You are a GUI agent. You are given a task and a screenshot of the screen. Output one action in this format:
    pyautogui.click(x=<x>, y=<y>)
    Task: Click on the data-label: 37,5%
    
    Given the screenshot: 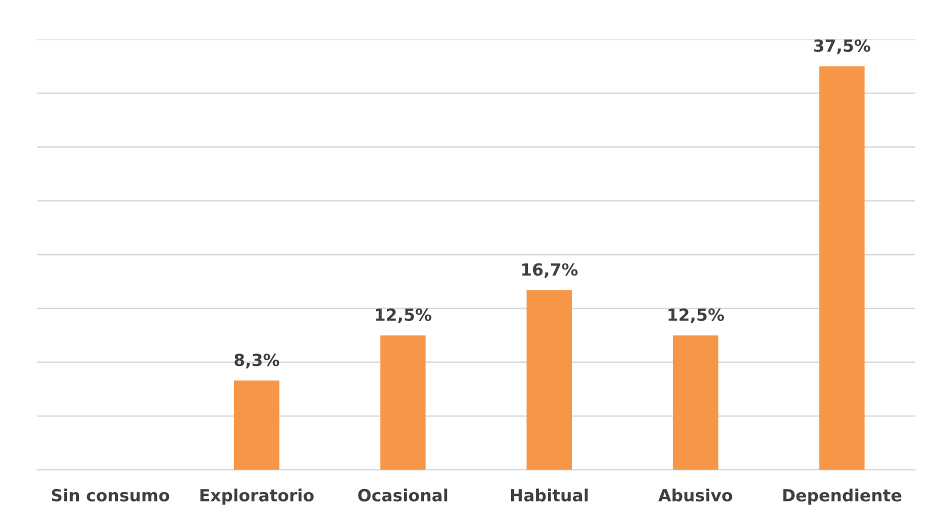 What is the action you would take?
    pyautogui.click(x=842, y=46)
    